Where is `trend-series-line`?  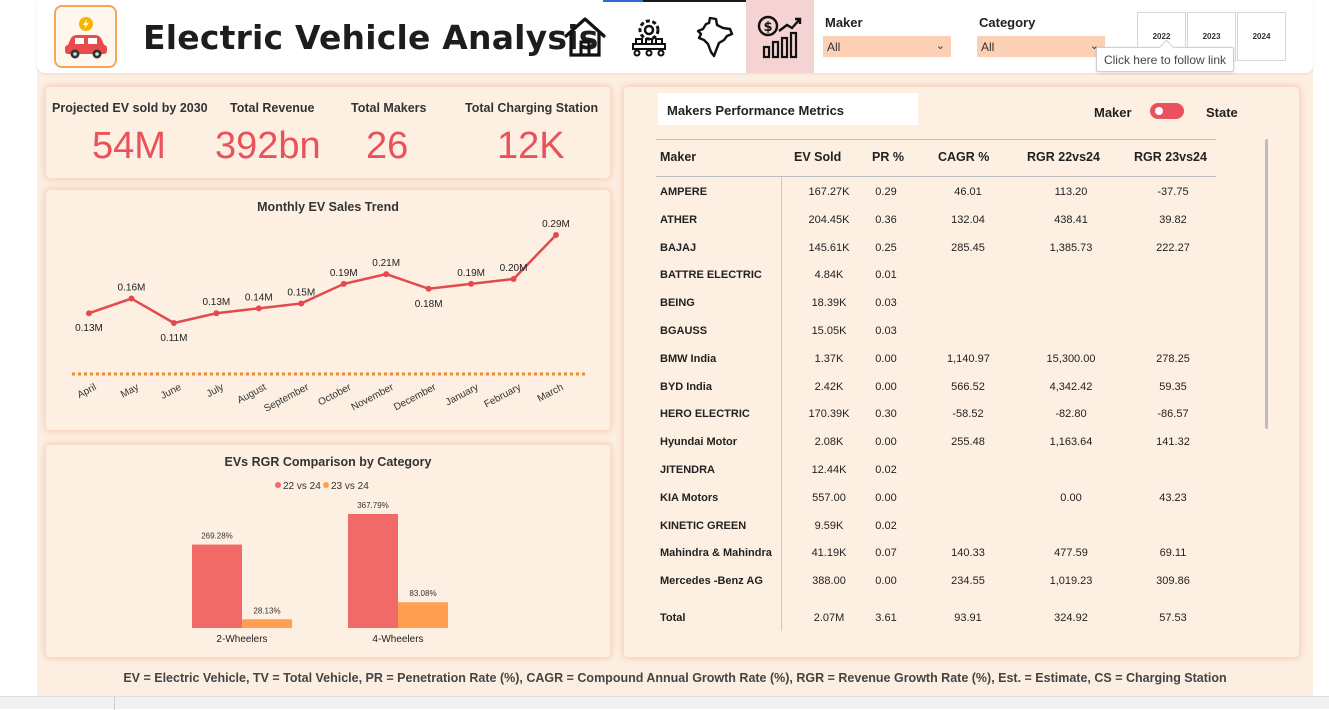 trend-series-line is located at coordinates (322, 279).